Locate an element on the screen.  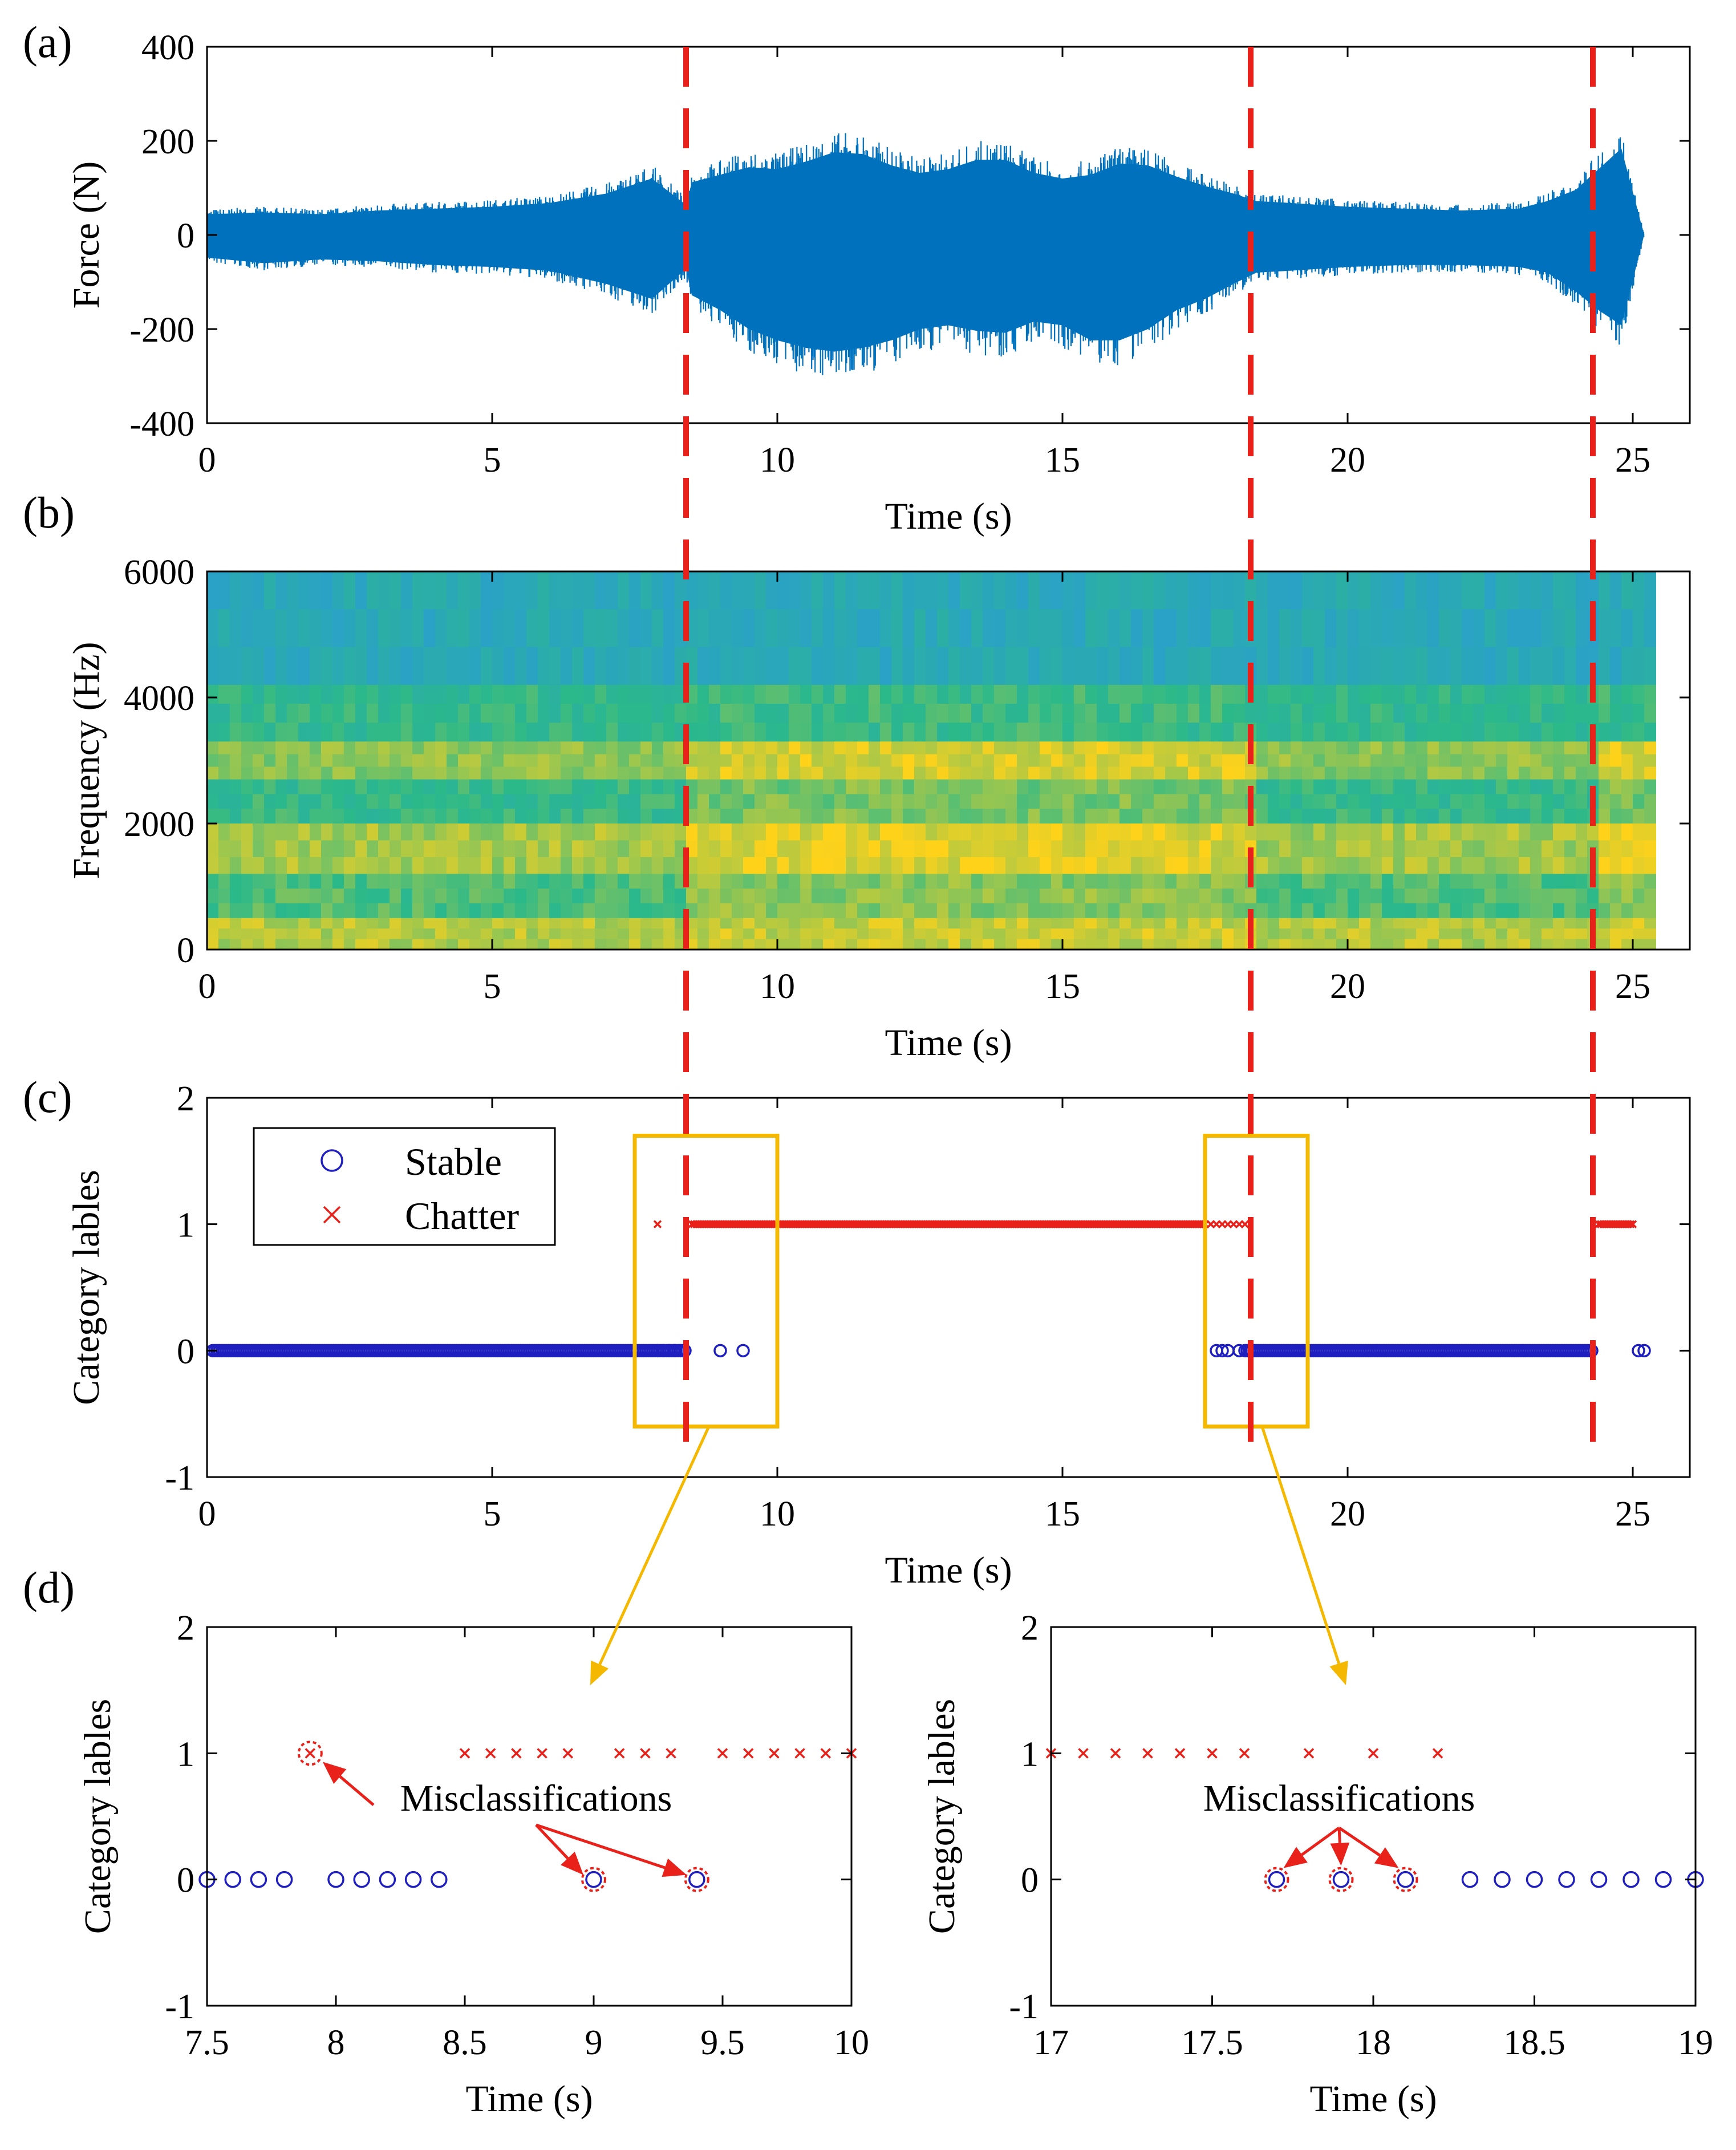
y-tick-label: 4000 is located at coordinates (159, 698).